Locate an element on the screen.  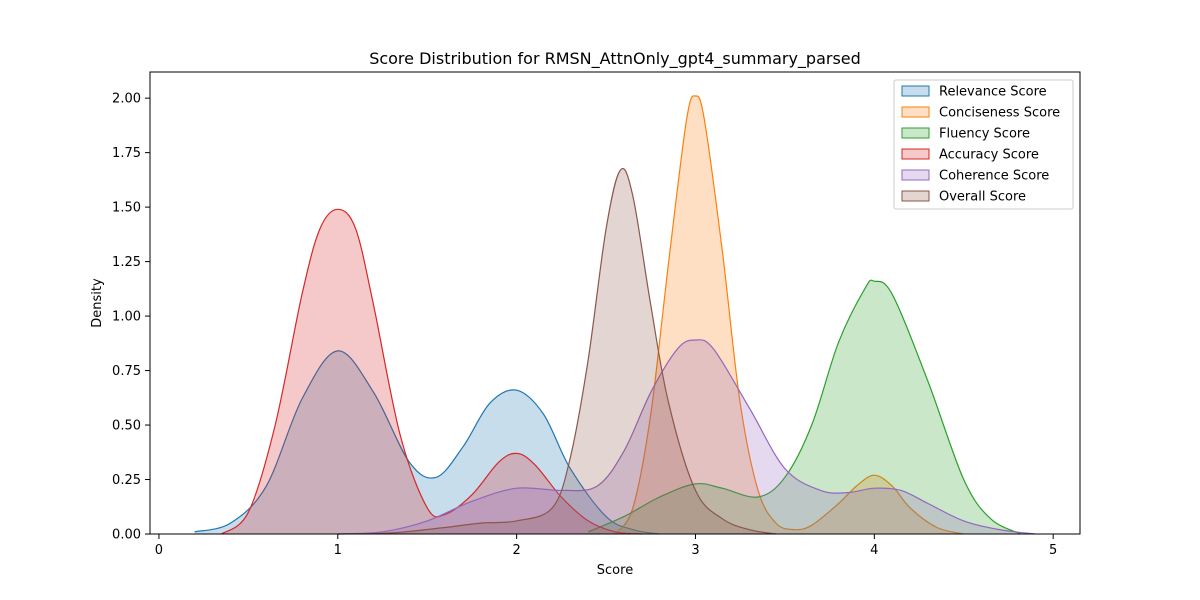
y-tick-label: 0.75 is located at coordinates (126, 371).